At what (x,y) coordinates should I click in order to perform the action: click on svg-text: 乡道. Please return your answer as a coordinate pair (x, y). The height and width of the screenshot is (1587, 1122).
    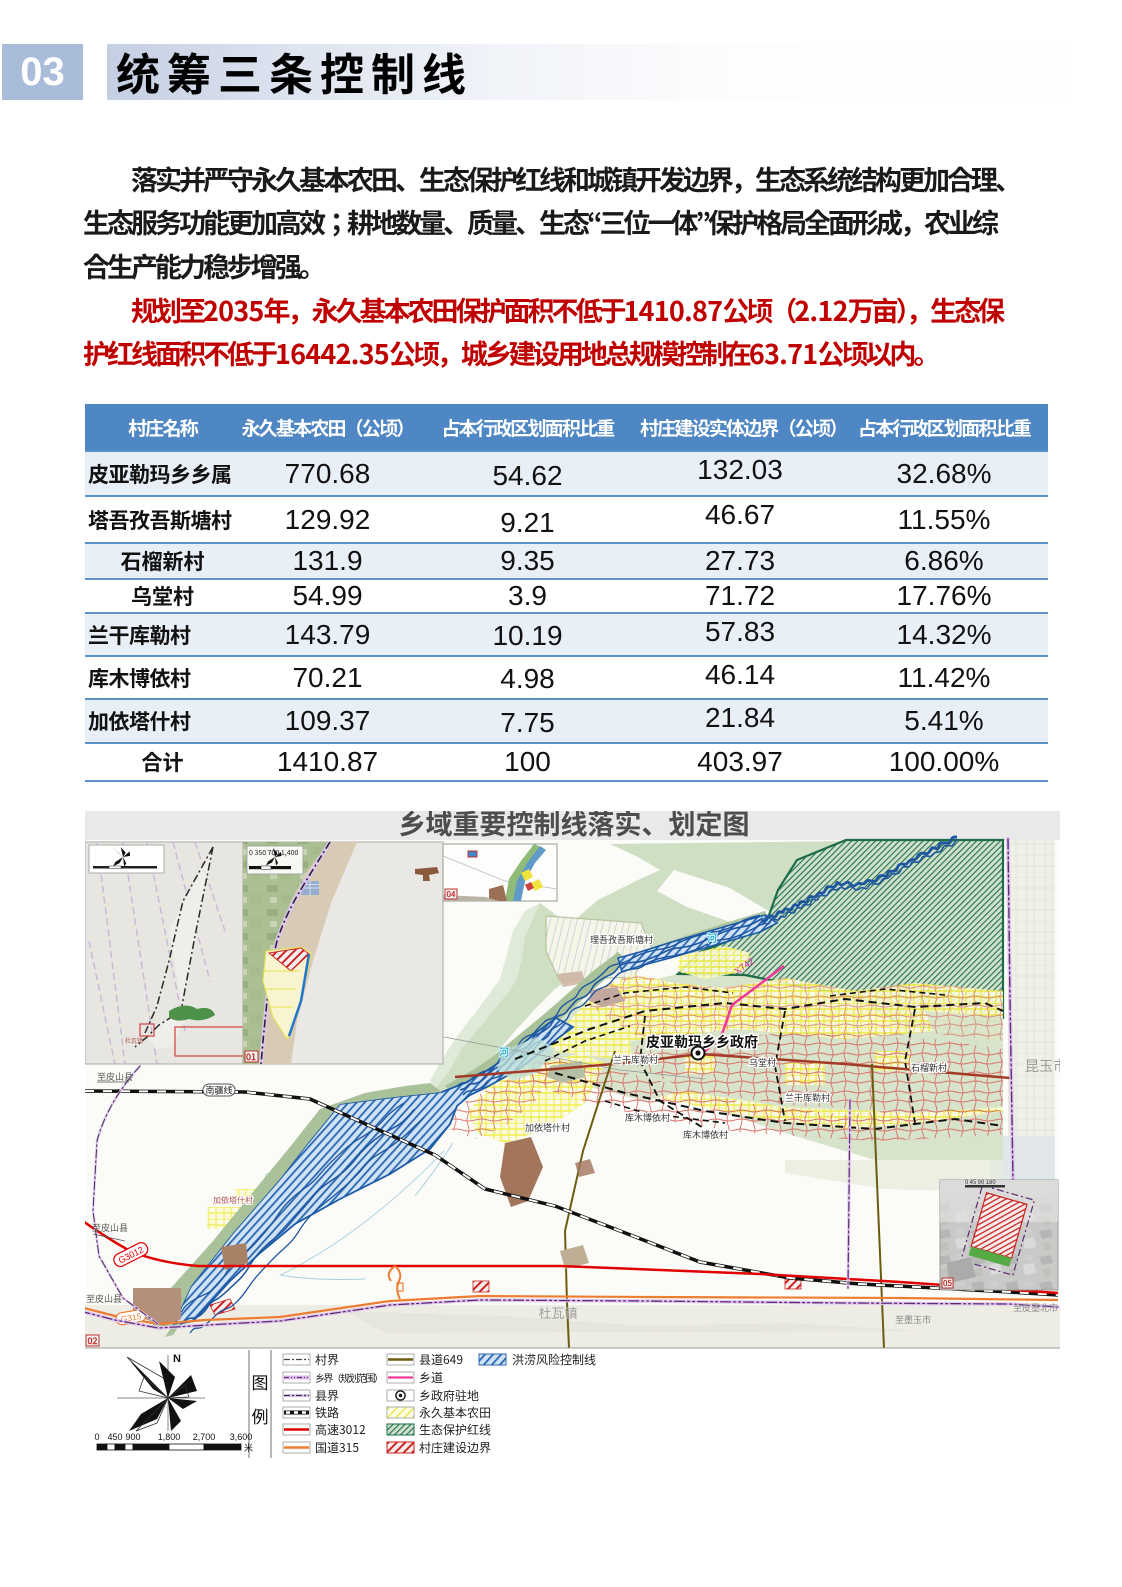
    Looking at the image, I should click on (431, 1377).